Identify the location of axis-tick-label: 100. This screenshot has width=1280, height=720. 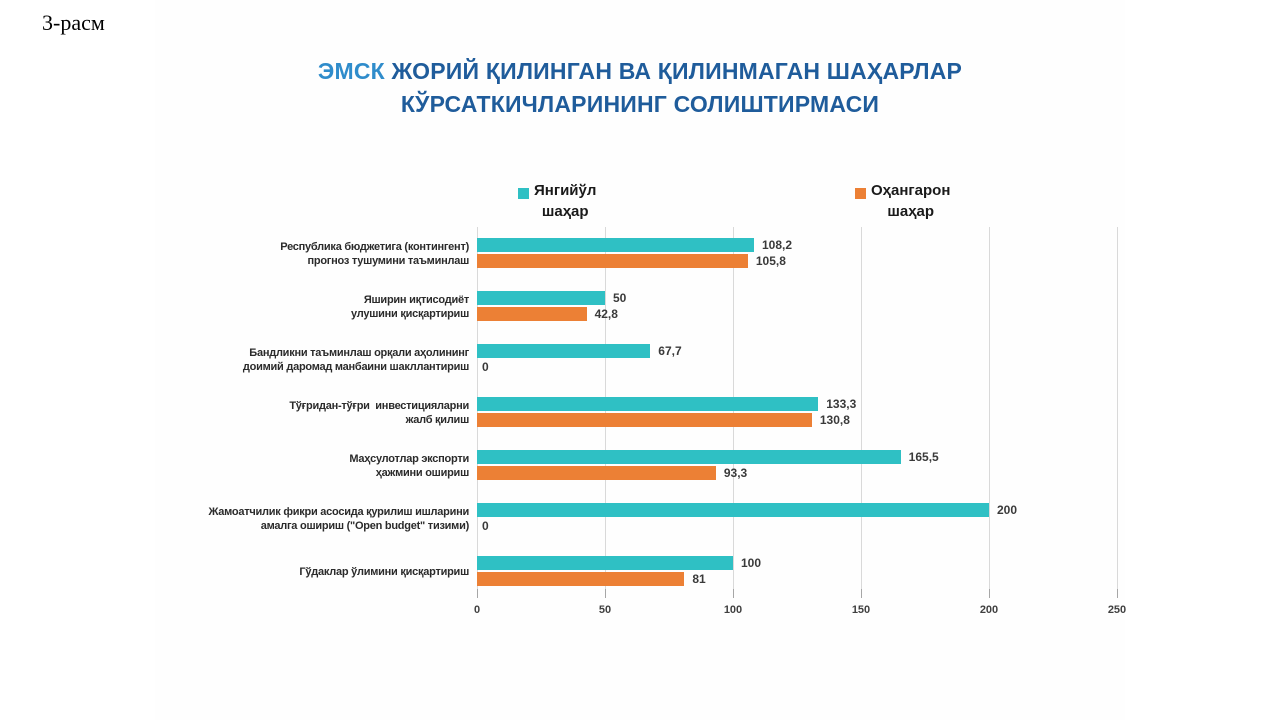
(733, 610).